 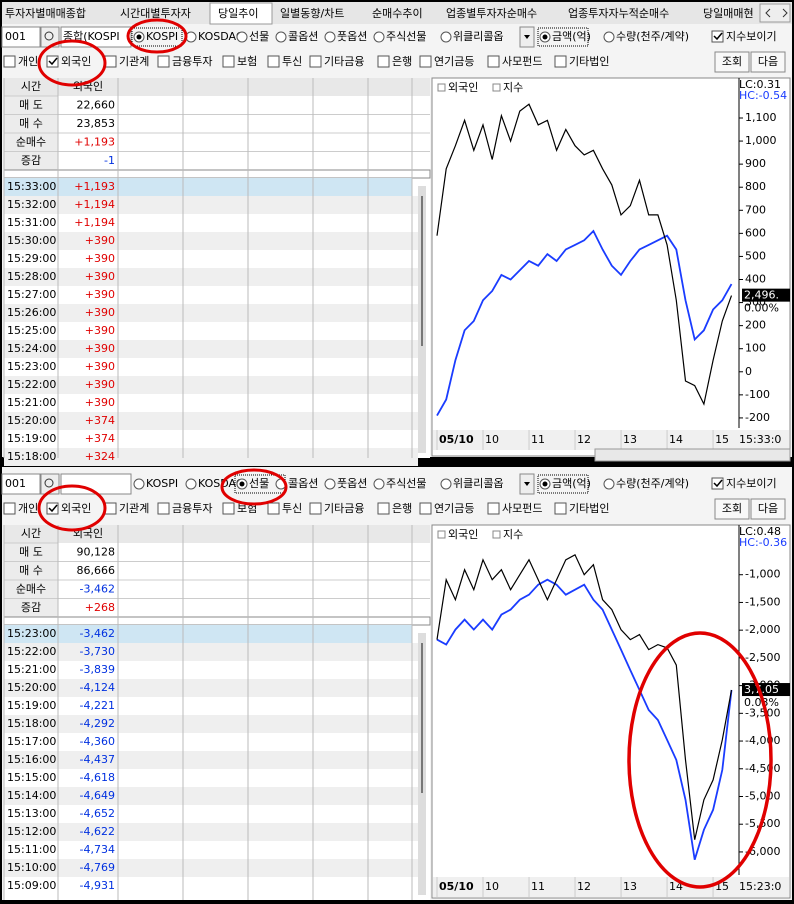 I want to click on end-label: 0.03%, so click(x=761, y=702).